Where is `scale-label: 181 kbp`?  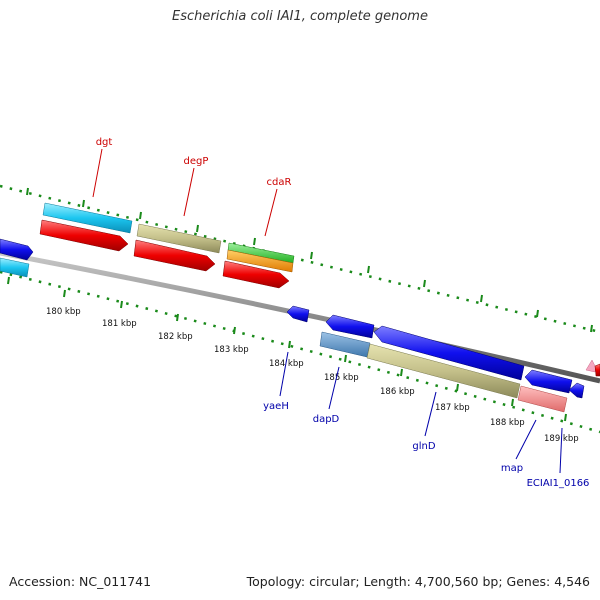
scale-label: 181 kbp is located at coordinates (119, 324).